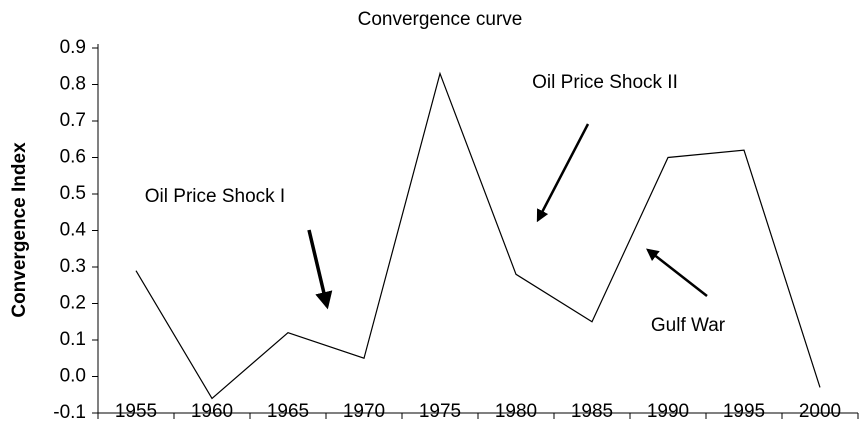 The width and height of the screenshot is (859, 430). What do you see at coordinates (73, 47) in the screenshot?
I see `y-tick-label: 0.9` at bounding box center [73, 47].